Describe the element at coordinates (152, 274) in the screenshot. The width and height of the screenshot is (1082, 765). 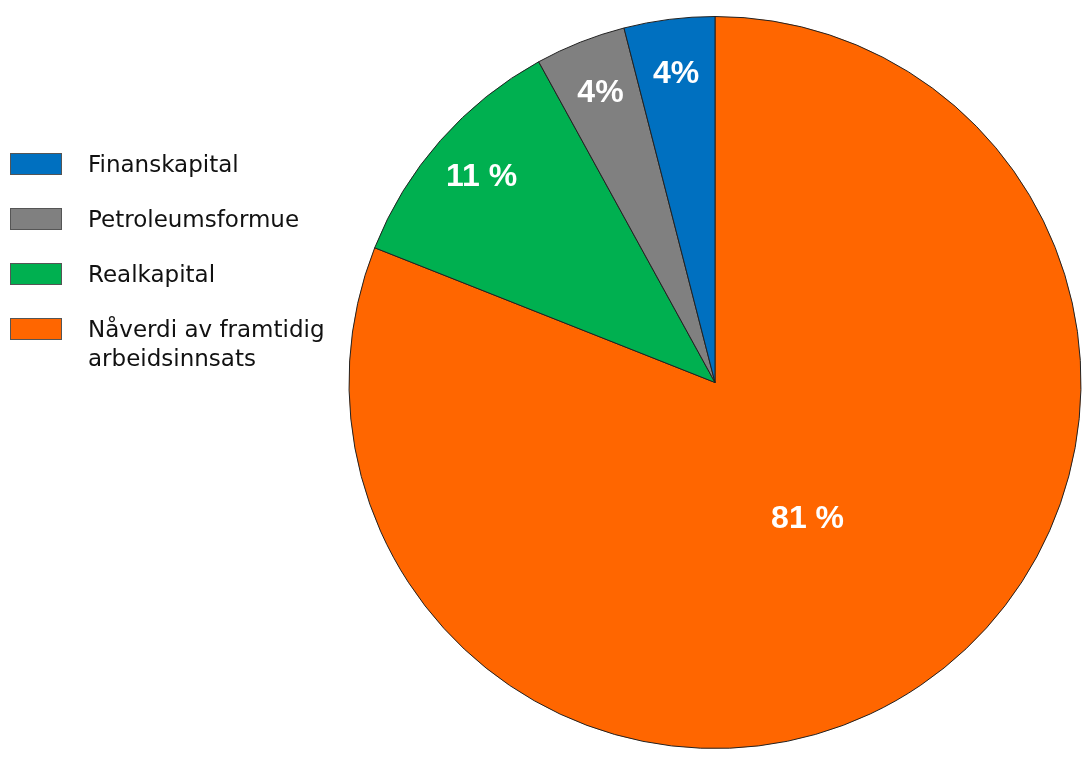
I see `legend-label: Realkapital` at that location.